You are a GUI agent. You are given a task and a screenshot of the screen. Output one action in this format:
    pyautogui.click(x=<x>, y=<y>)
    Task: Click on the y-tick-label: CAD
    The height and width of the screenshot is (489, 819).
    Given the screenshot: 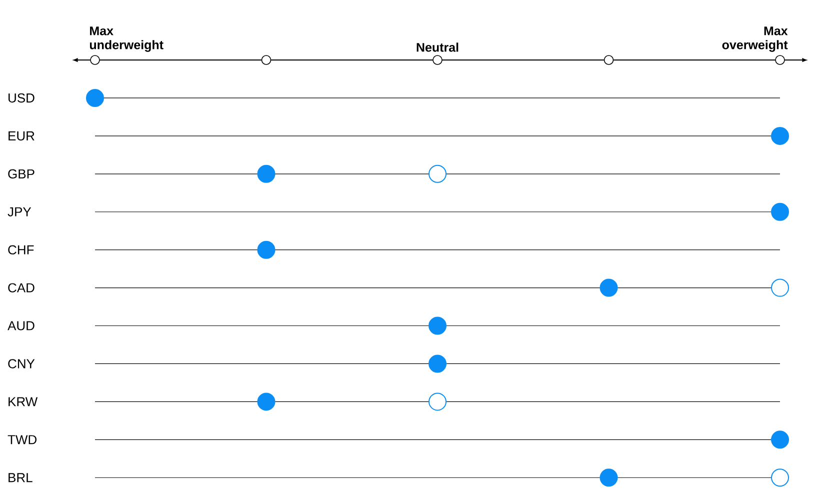 What is the action you would take?
    pyautogui.click(x=21, y=287)
    